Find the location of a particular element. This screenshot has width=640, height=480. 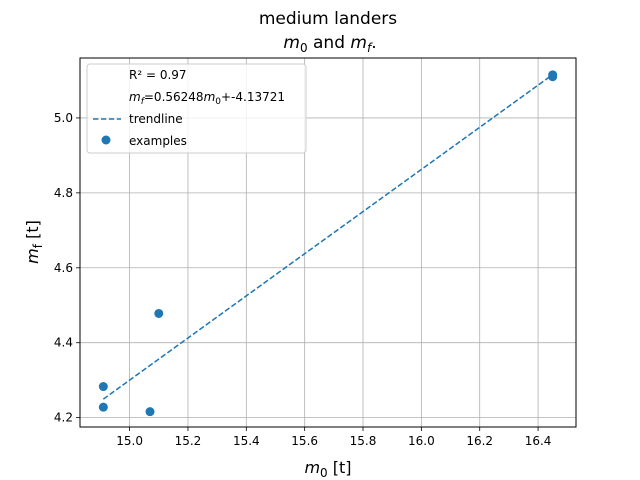

chart-title: medium landers is located at coordinates (328, 19).